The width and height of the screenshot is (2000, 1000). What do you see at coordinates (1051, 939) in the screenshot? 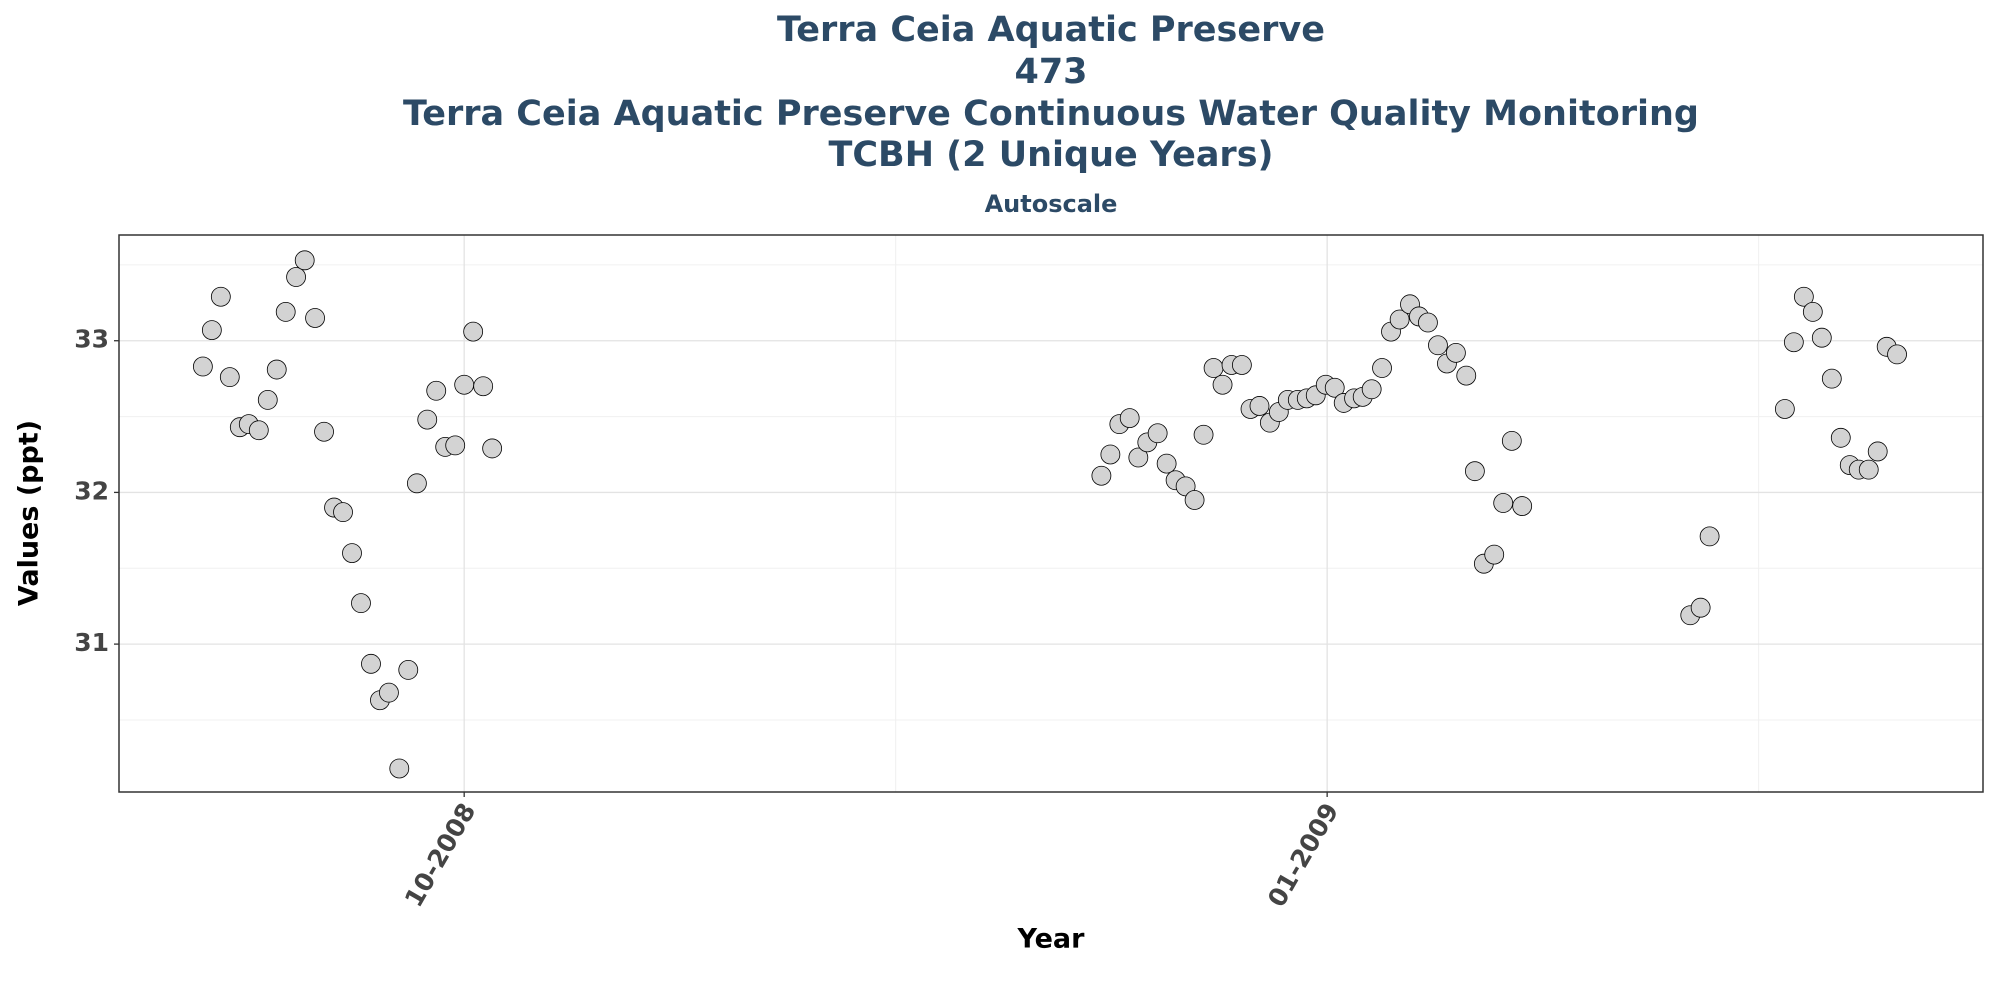
I see `x-axis-title: Year` at bounding box center [1051, 939].